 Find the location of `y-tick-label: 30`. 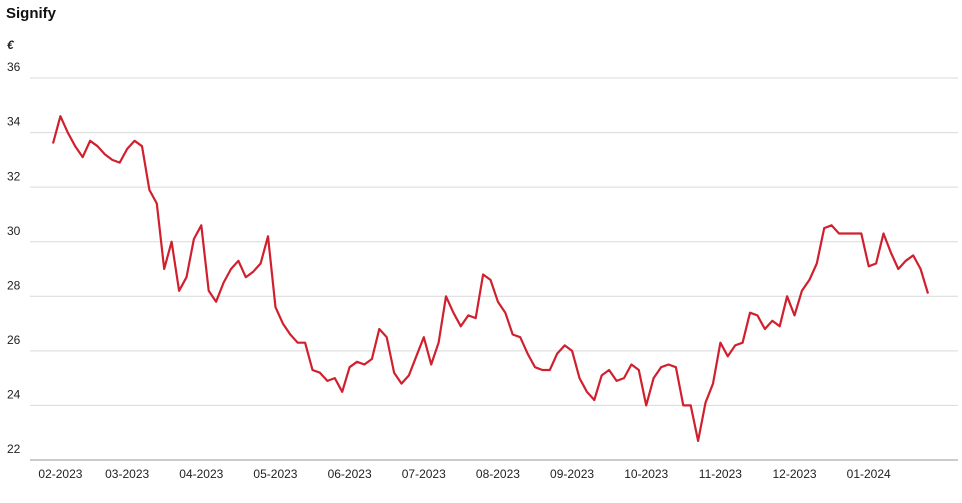

y-tick-label: 30 is located at coordinates (14, 231).